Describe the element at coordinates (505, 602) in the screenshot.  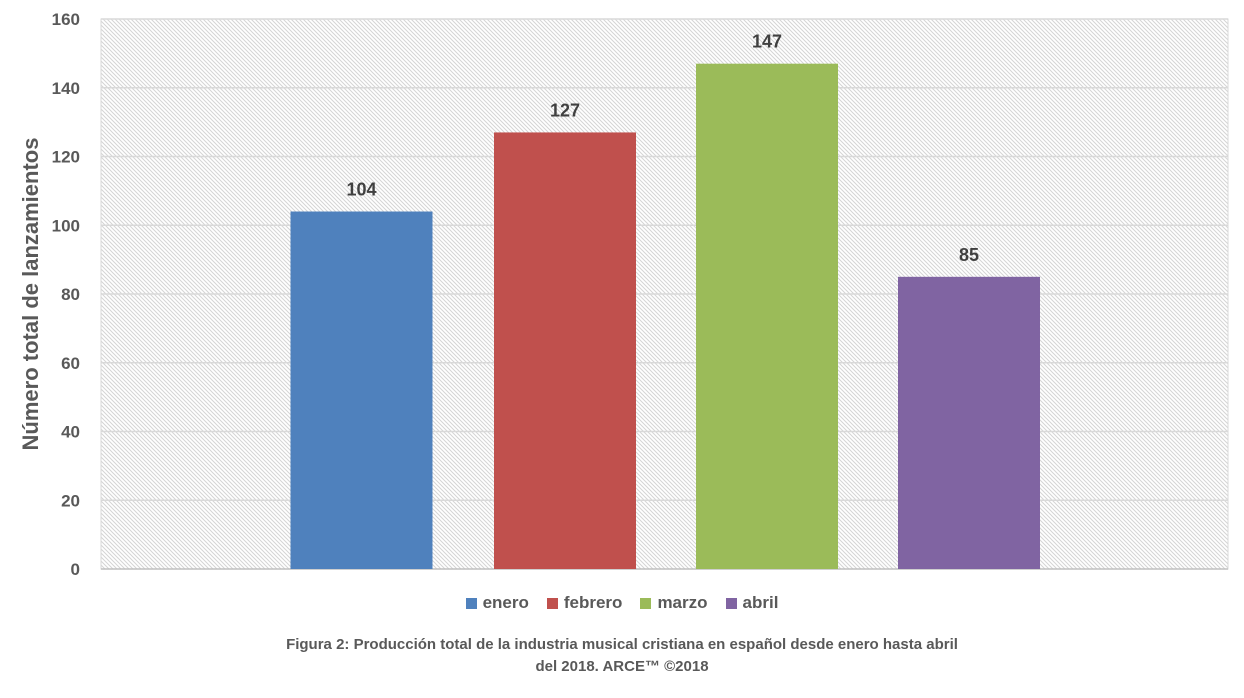
I see `legend-label: enero` at that location.